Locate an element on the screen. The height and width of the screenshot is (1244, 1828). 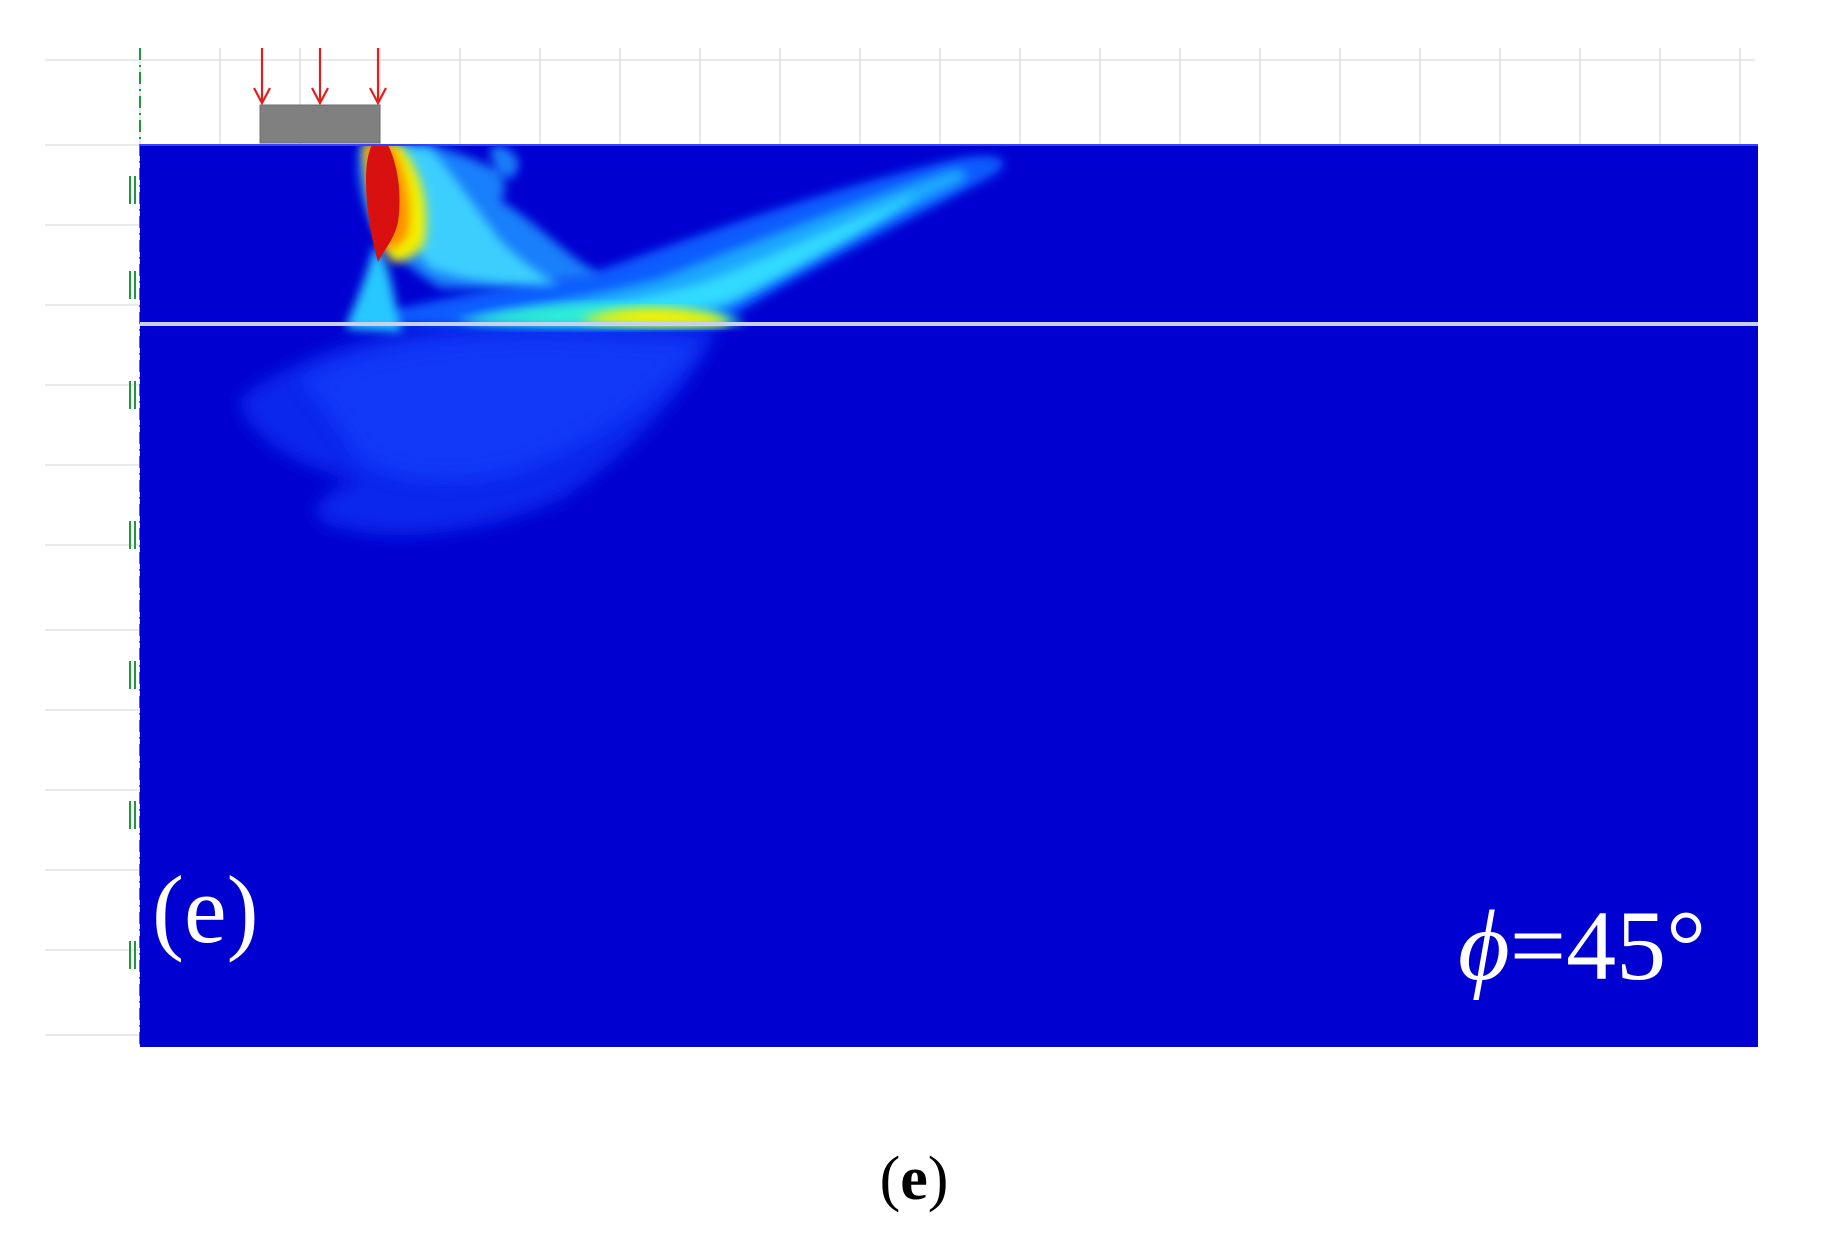
angle-value: =45° is located at coordinates (1608, 945).